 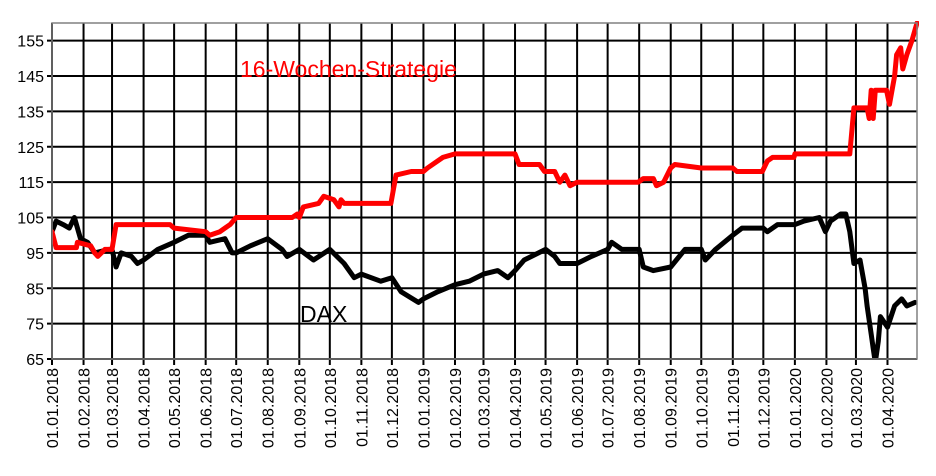 I want to click on y-tick-label: 145, so click(x=30, y=77).